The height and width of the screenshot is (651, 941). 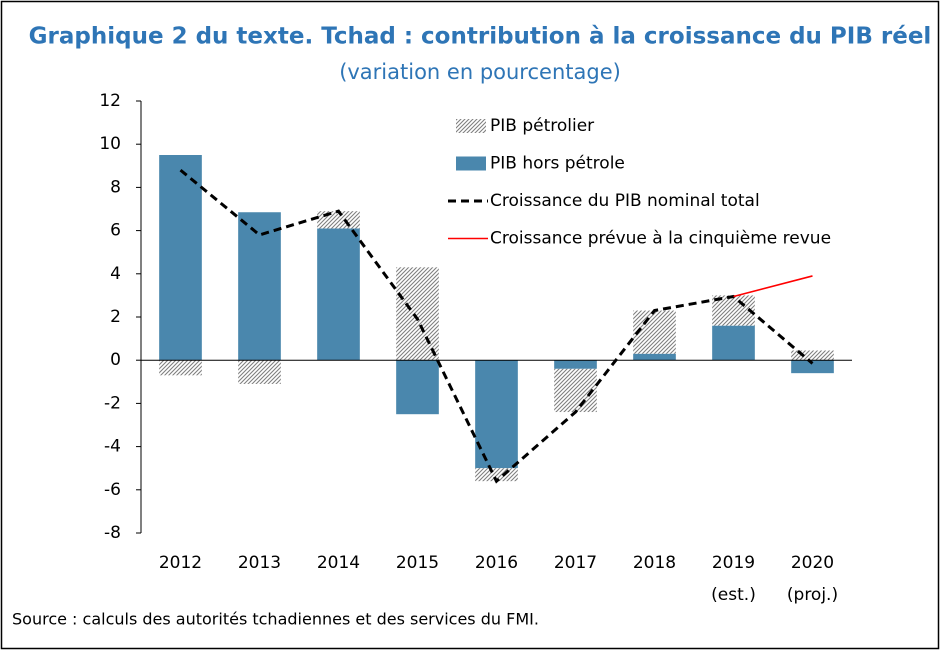 I want to click on line-series, so click(x=773, y=286).